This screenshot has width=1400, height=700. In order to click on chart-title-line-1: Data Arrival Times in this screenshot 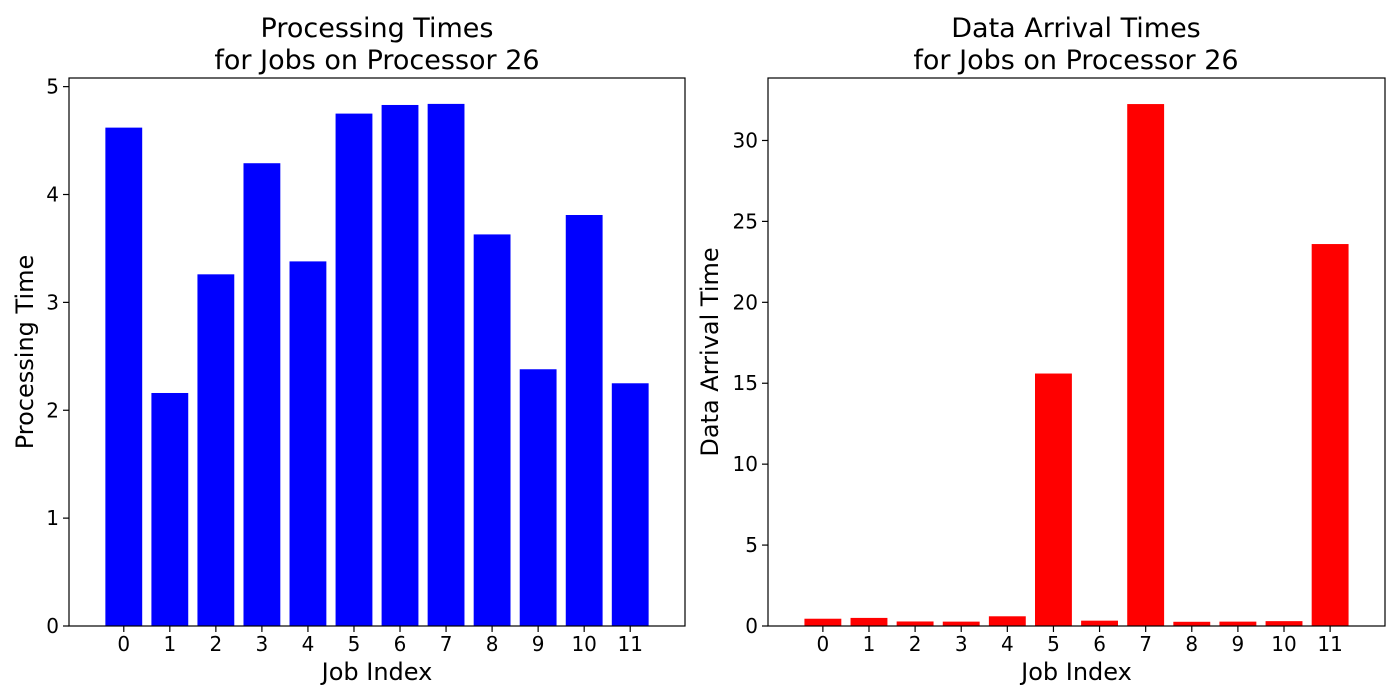, I will do `click(1076, 28)`.